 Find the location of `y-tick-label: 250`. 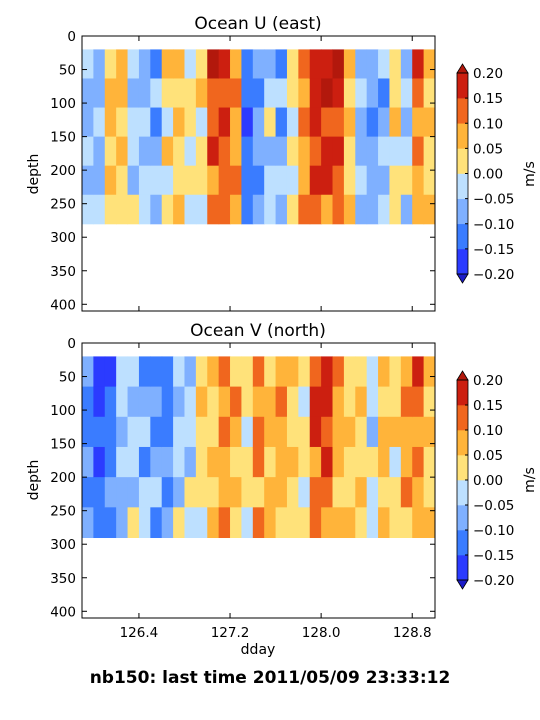

y-tick-label: 250 is located at coordinates (63, 205).